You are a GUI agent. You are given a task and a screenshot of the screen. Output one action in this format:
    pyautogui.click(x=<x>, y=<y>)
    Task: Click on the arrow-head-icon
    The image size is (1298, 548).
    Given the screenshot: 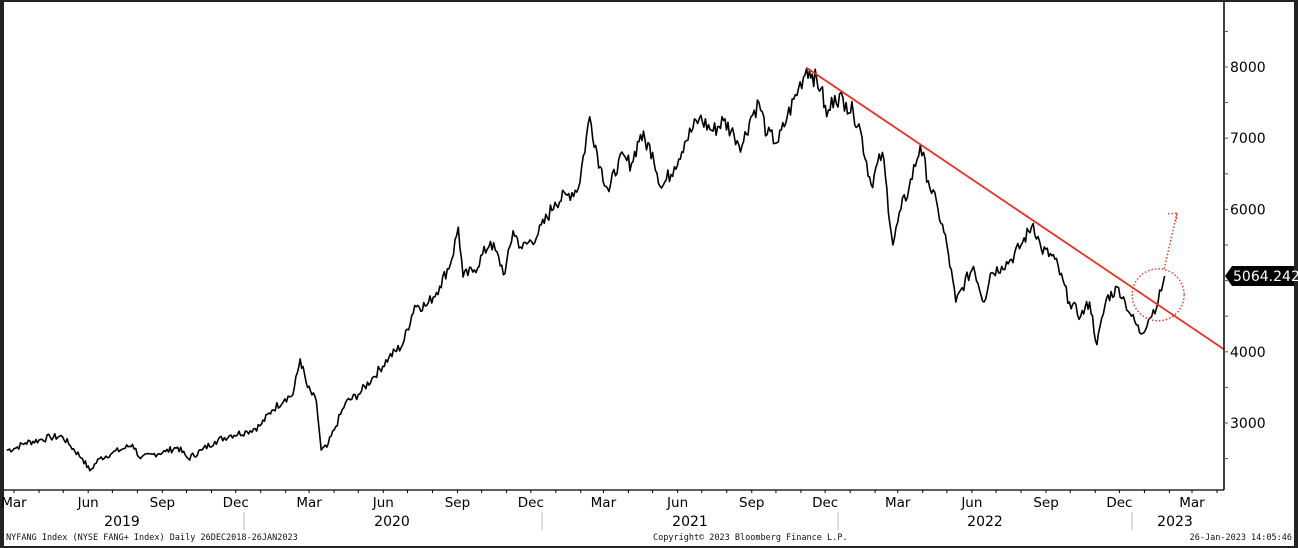 What is the action you would take?
    pyautogui.click(x=1172, y=217)
    